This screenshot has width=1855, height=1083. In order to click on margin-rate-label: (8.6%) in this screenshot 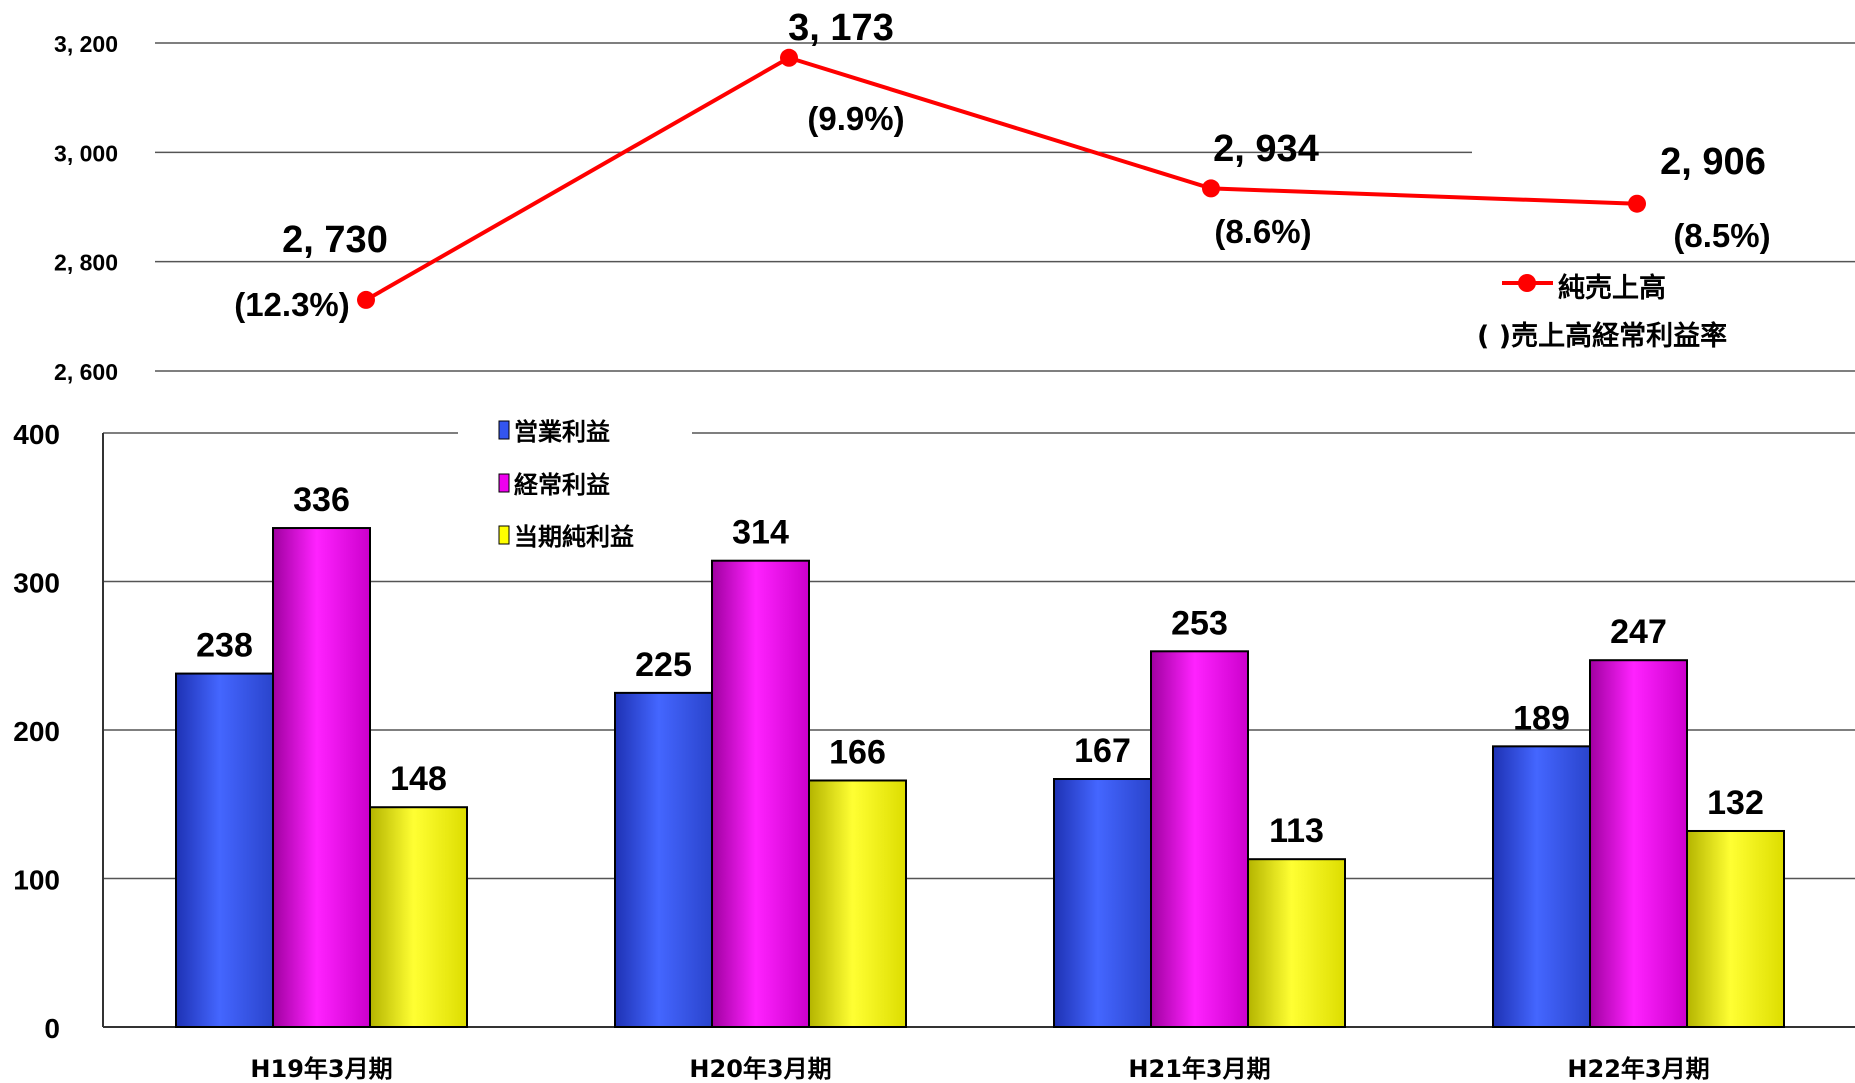, I will do `click(1262, 231)`.